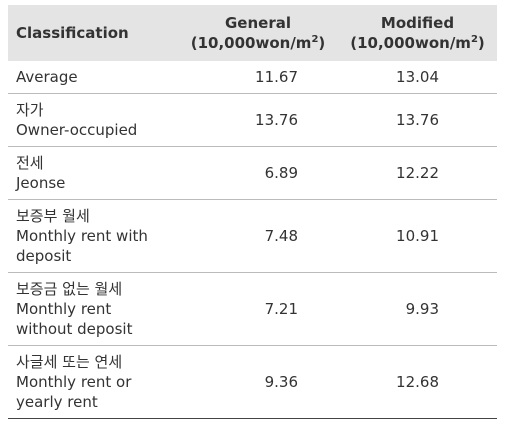  What do you see at coordinates (93, 120) in the screenshot?
I see `row-label: 자가 Owner-occupied` at bounding box center [93, 120].